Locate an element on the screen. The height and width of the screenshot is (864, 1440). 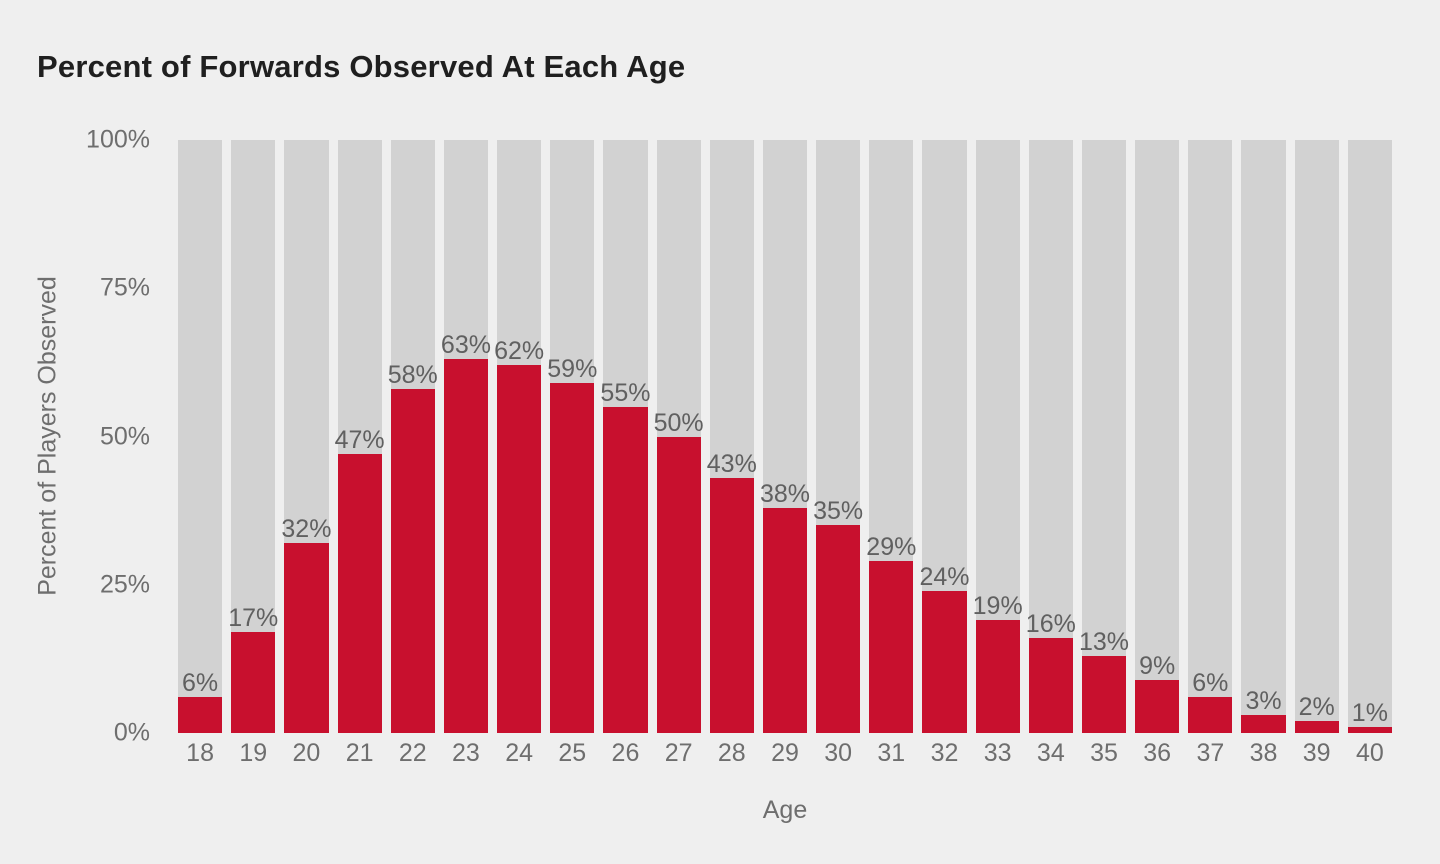
bar-value-label: 63% is located at coordinates (465, 345).